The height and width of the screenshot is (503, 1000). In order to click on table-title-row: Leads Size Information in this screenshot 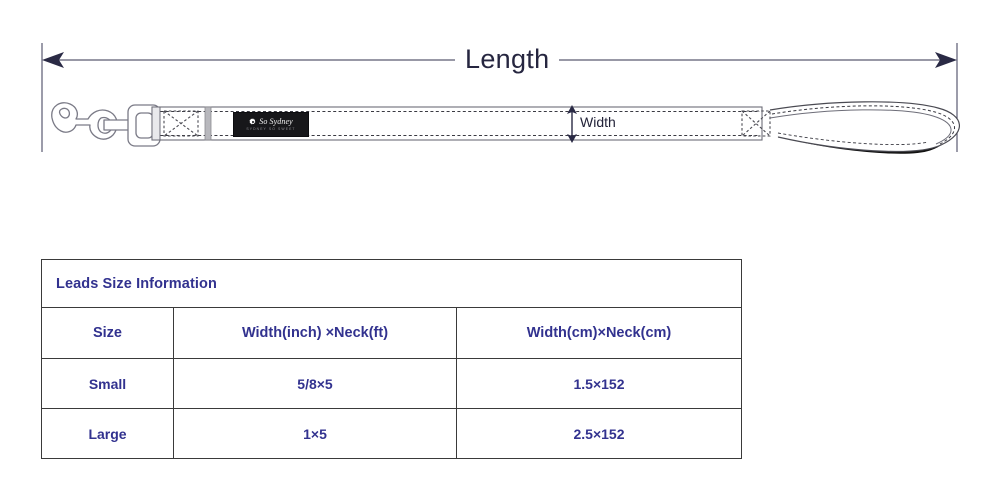, I will do `click(391, 283)`.